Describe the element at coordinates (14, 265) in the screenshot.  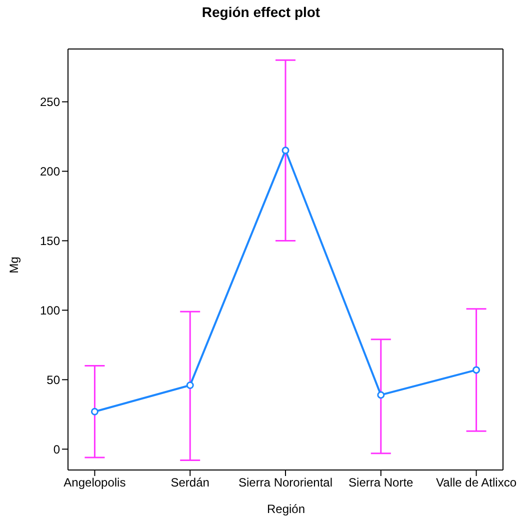
I see `y-axis-title: Mg` at that location.